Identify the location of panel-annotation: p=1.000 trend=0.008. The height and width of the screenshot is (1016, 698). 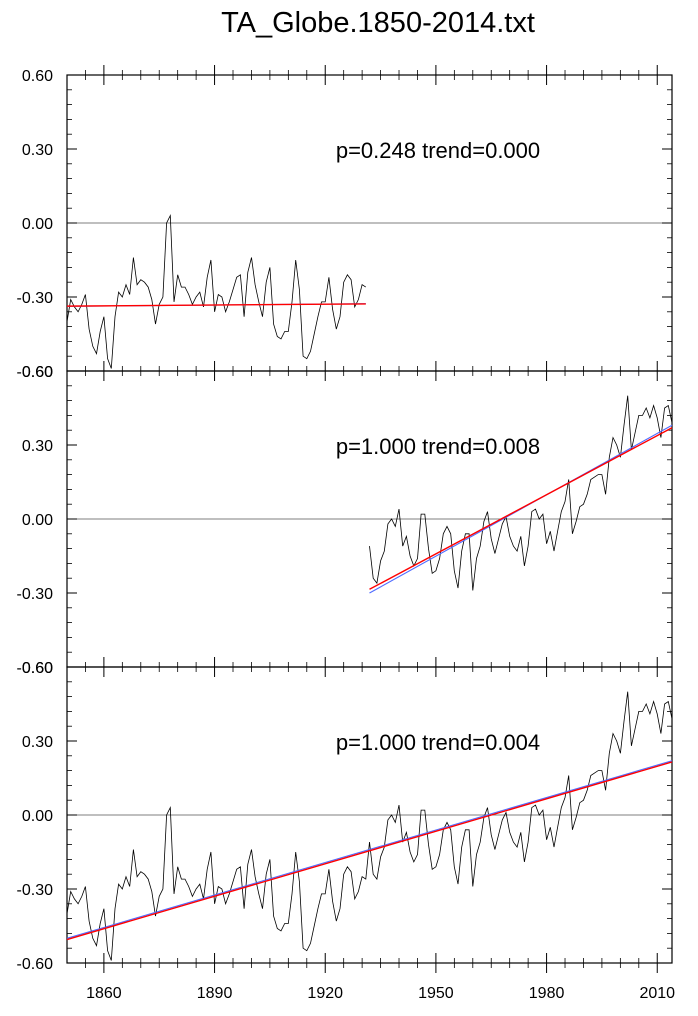
(438, 446).